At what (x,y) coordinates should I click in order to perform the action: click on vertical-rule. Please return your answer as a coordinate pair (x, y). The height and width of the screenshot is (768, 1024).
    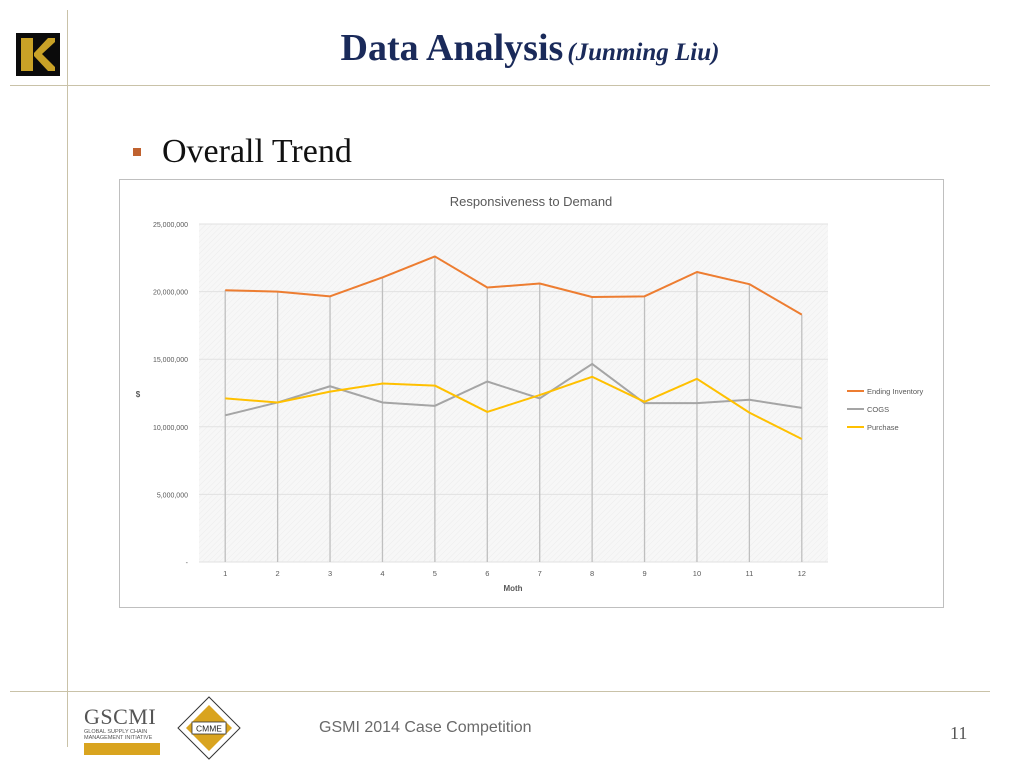
    Looking at the image, I should click on (67, 378).